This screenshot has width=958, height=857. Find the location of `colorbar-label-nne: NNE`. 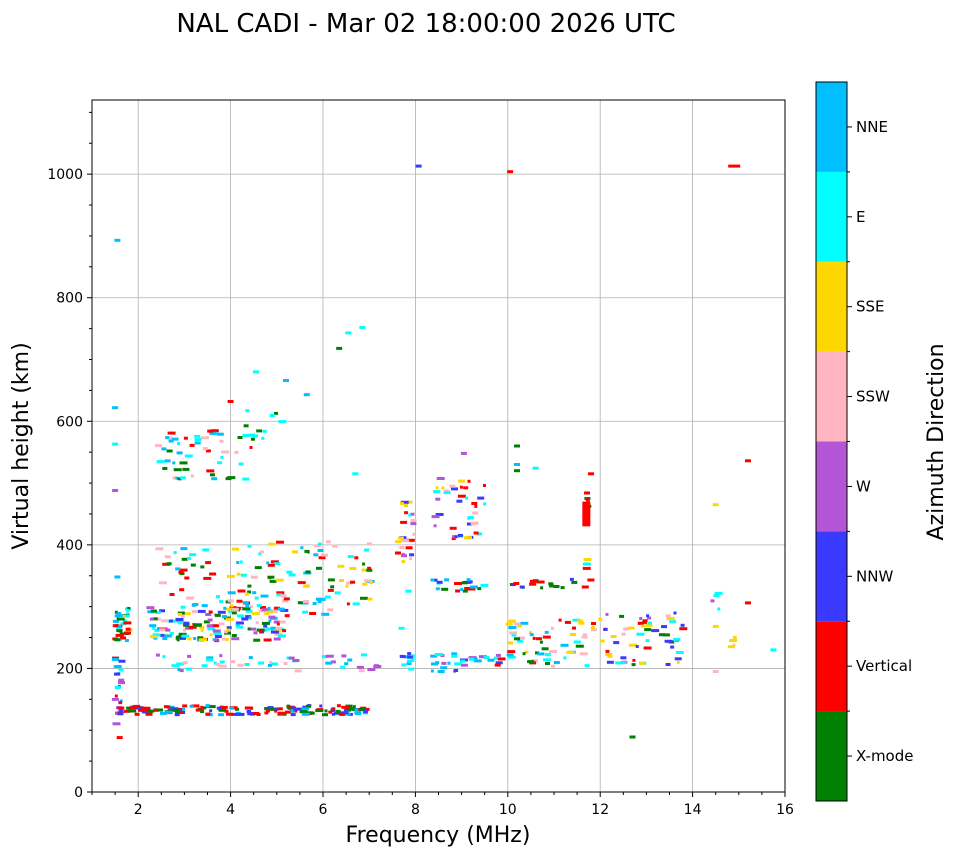

colorbar-label-nne: NNE is located at coordinates (872, 127).